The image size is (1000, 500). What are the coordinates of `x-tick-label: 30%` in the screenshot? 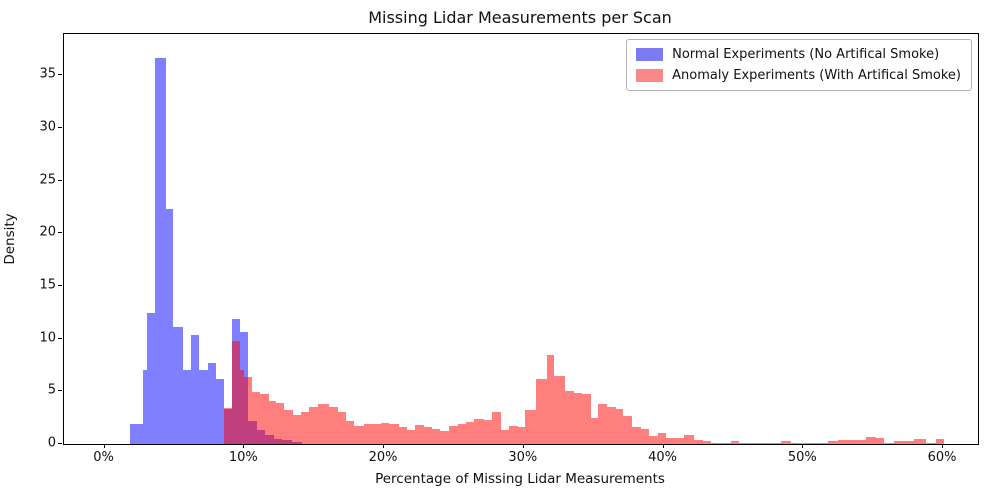 It's located at (523, 457).